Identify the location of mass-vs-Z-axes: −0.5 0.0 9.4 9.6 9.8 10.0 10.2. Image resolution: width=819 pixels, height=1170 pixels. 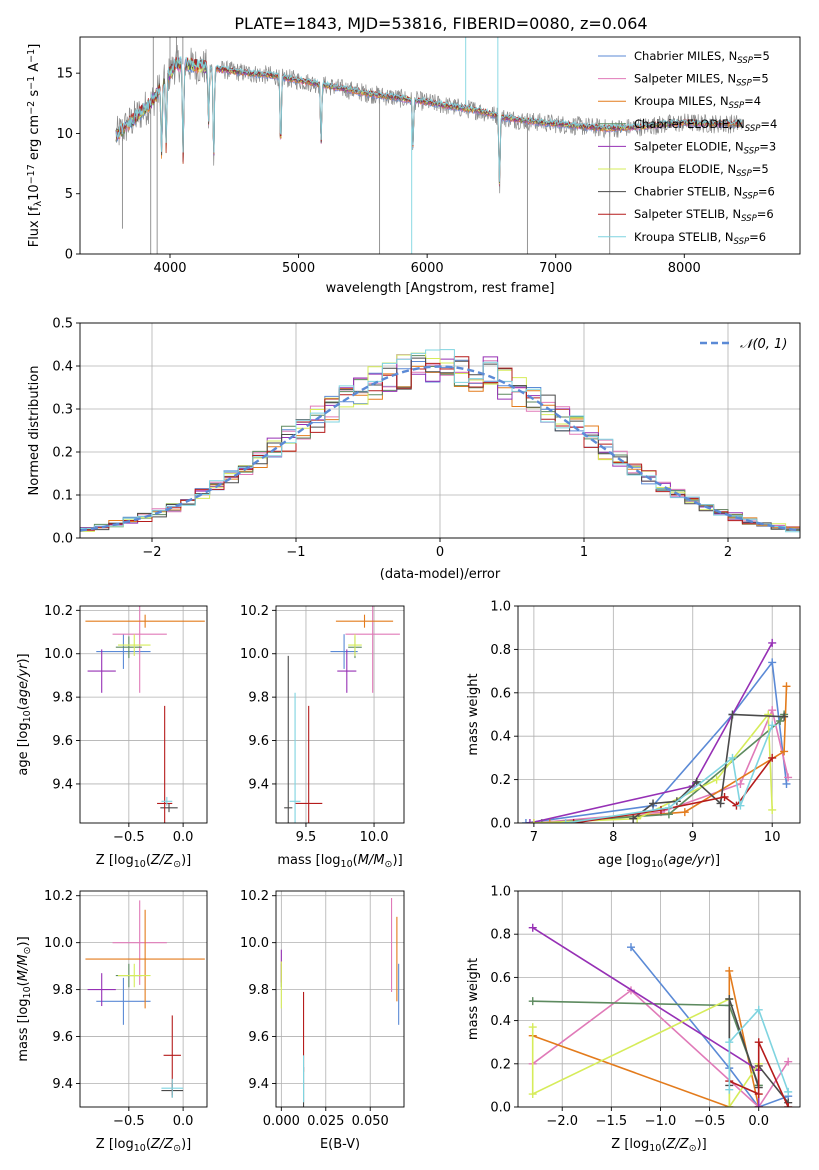
(125, 1009).